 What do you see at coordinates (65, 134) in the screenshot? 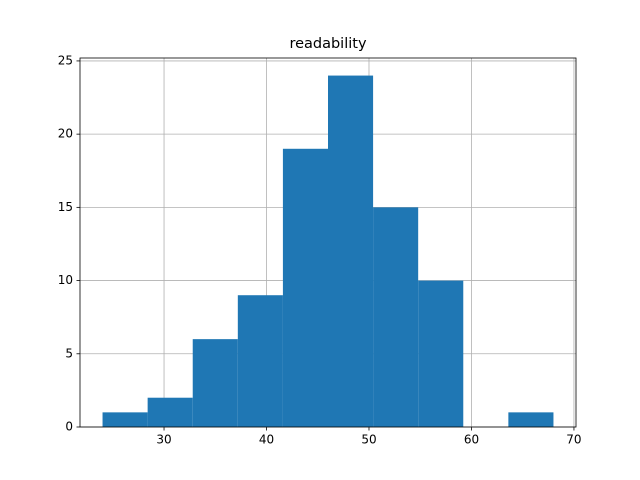
I see `y-tick-label: 20` at bounding box center [65, 134].